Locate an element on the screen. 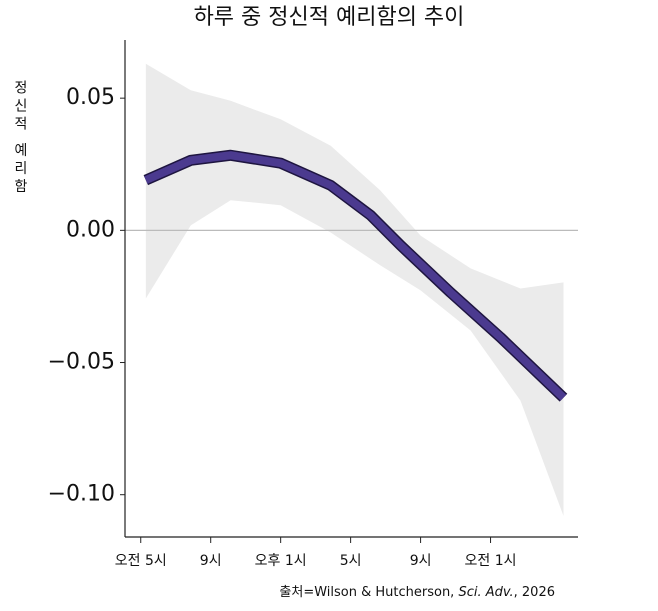 Image resolution: width=658 pixels, height=611 pixels. y-tick-label: 0.05 is located at coordinates (90, 97).